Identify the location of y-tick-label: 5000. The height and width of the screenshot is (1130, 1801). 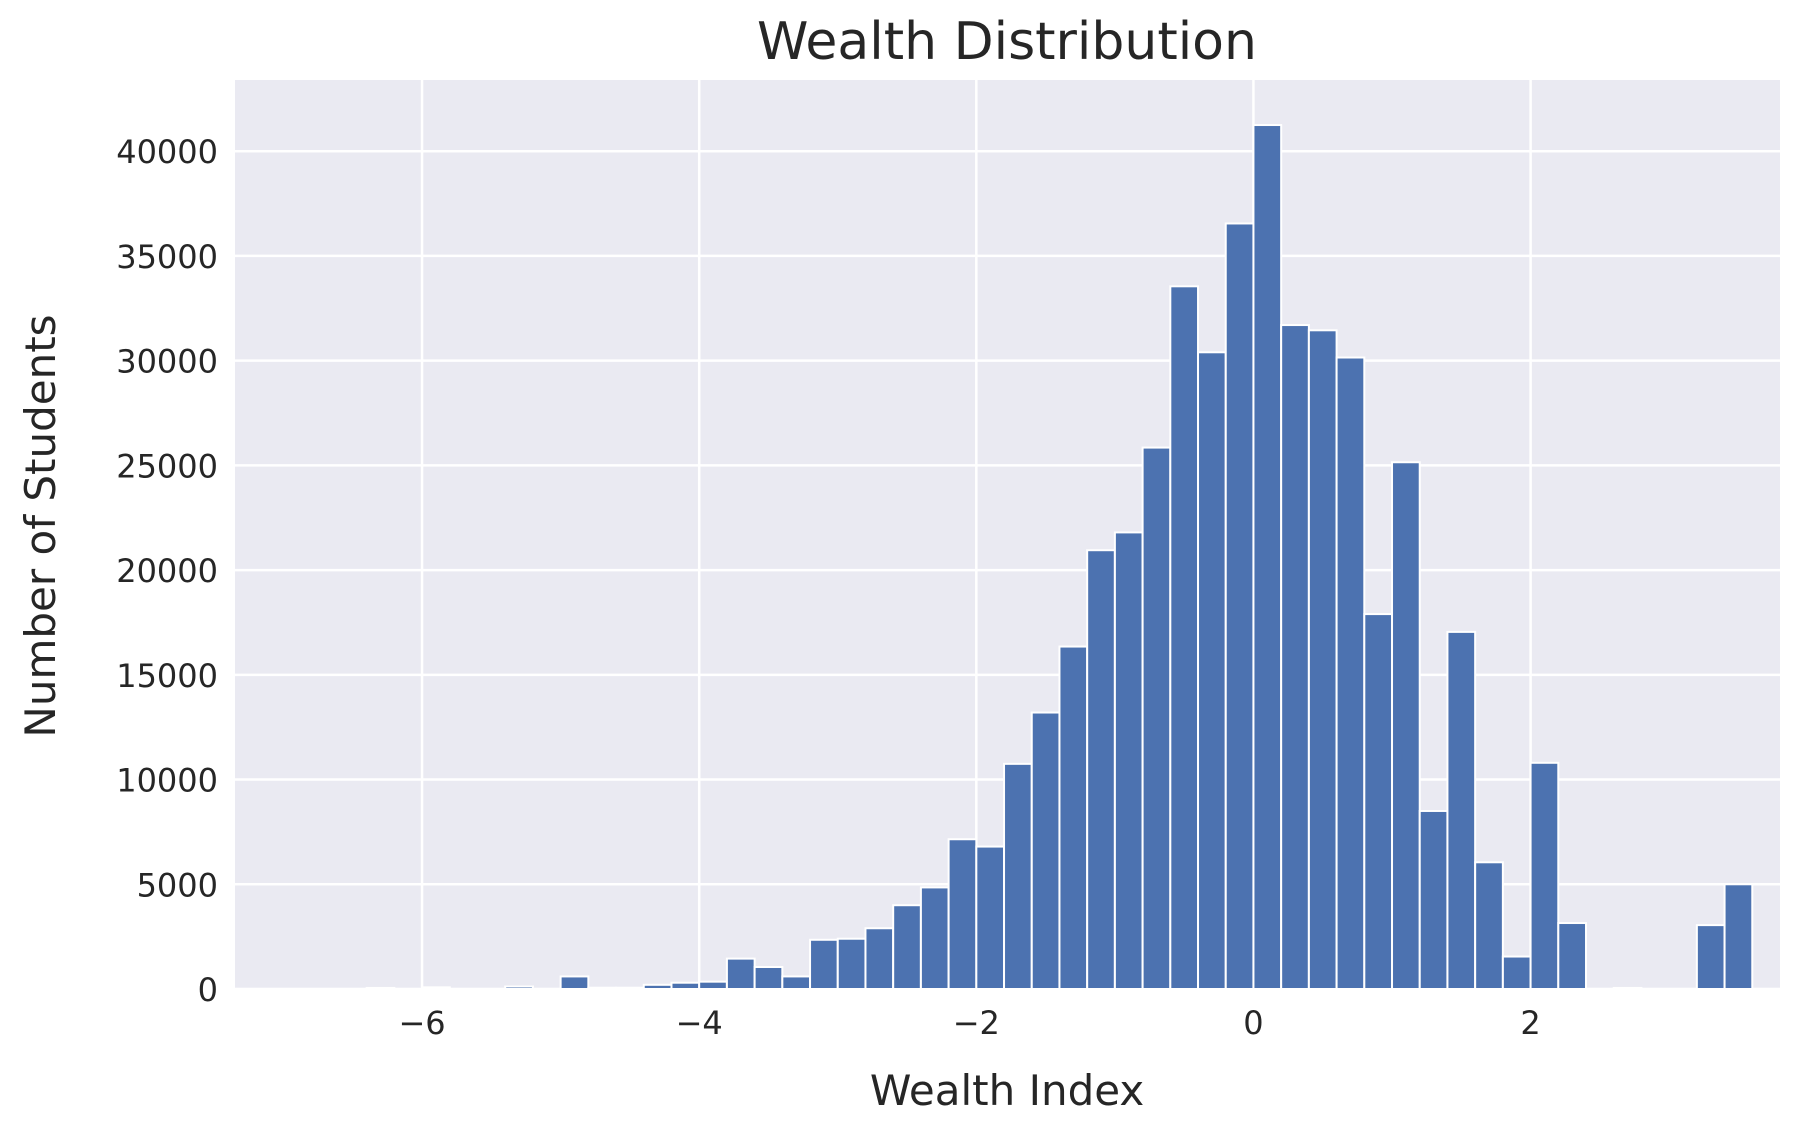
(177, 885).